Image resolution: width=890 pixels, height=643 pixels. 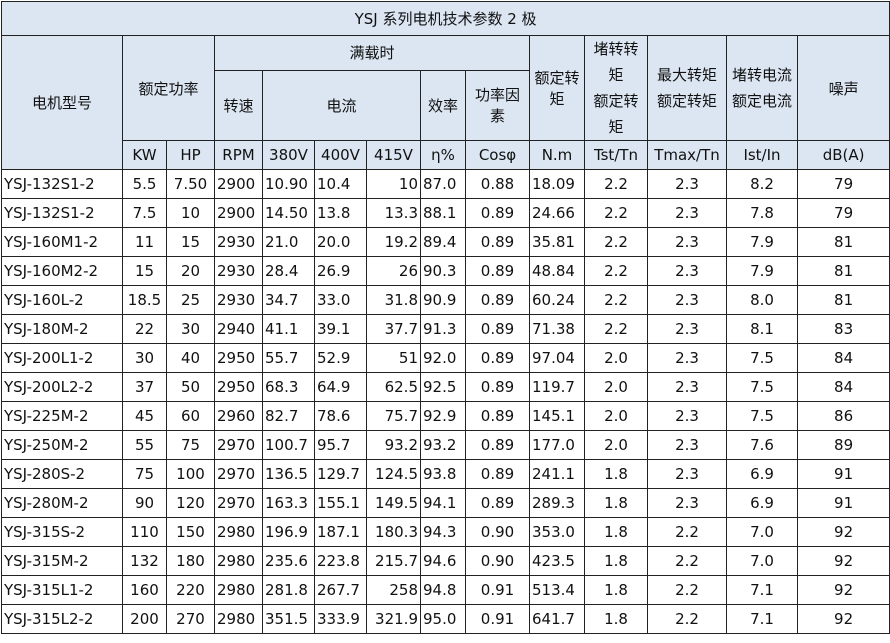 What do you see at coordinates (443, 561) in the screenshot?
I see `data-cell: 94.6` at bounding box center [443, 561].